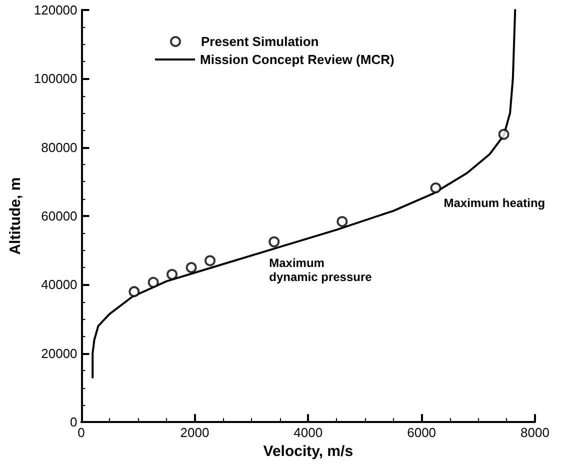  What do you see at coordinates (195, 432) in the screenshot?
I see `x-tick-label: 2000` at bounding box center [195, 432].